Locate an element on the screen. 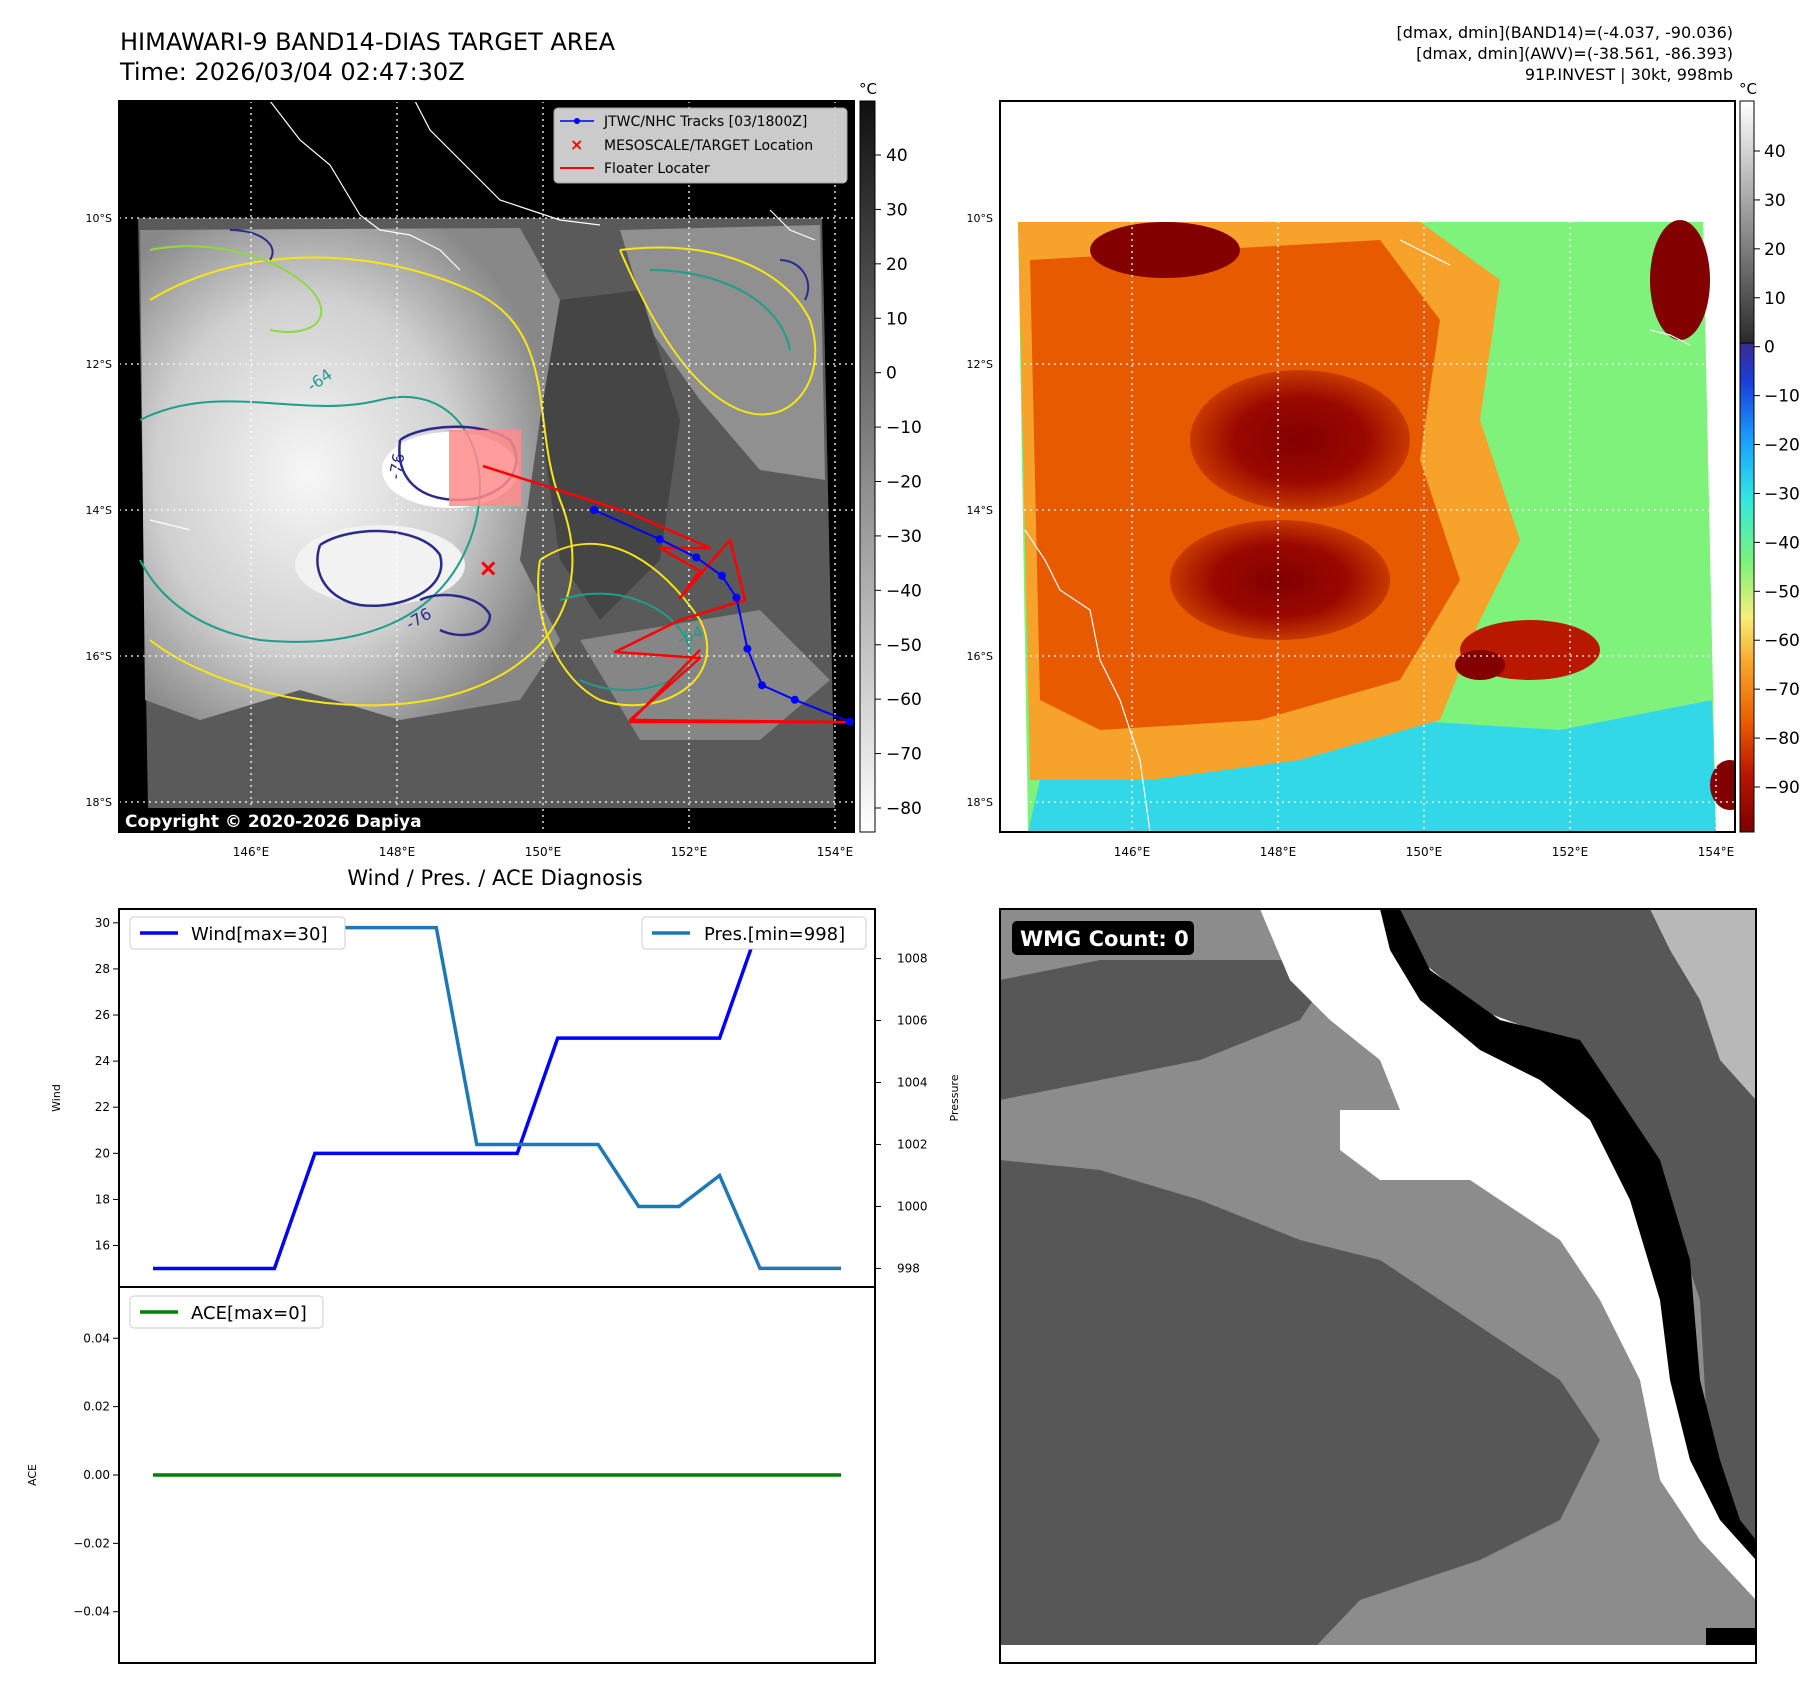 Image resolution: width=1813 pixels, height=1690 pixels. ir-coastline is located at coordinates (482, 316).